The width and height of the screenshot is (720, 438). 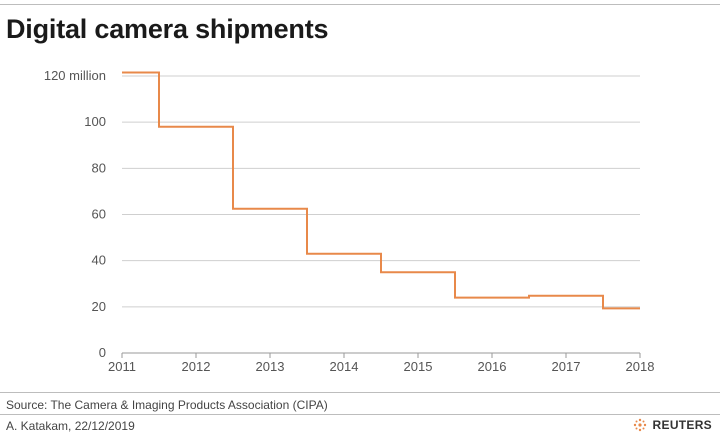 What do you see at coordinates (95, 121) in the screenshot?
I see `y-tick-label: 100` at bounding box center [95, 121].